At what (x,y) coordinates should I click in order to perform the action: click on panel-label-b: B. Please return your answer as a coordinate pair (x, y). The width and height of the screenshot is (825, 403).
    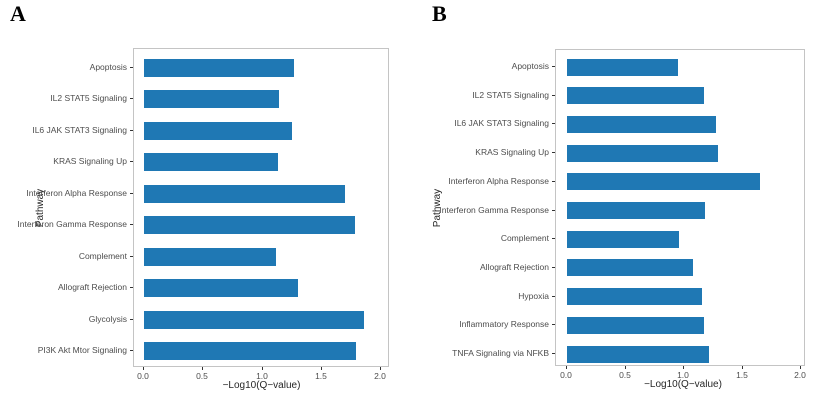
    Looking at the image, I should click on (439, 13).